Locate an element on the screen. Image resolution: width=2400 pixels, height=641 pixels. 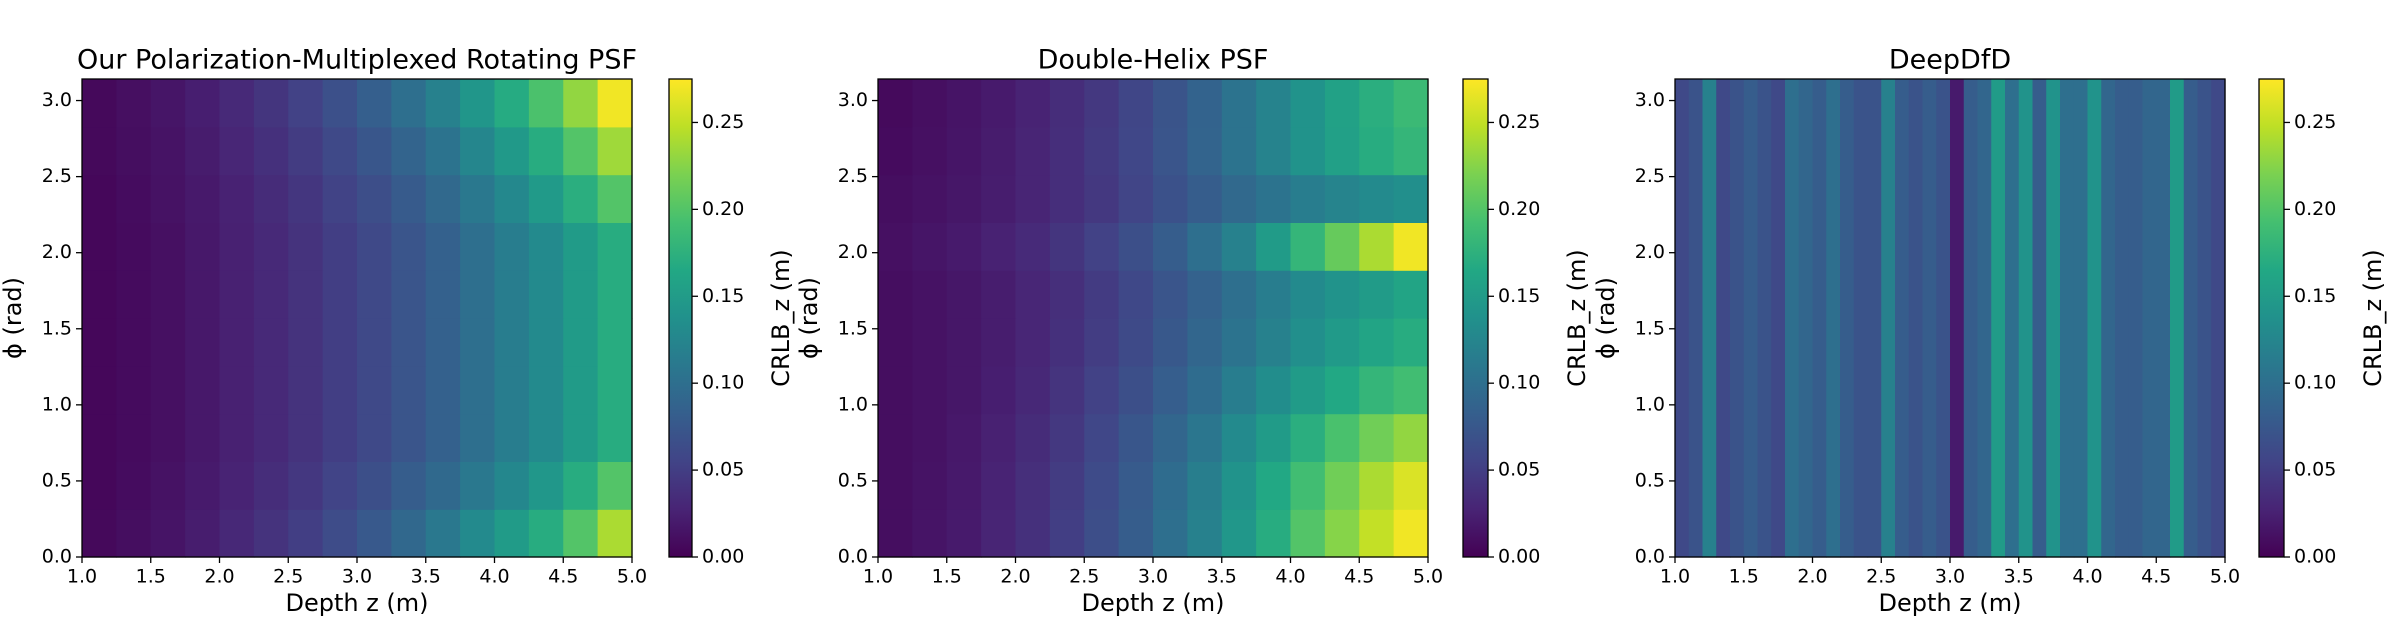
x-tick-label: 2.5 is located at coordinates (1084, 577).